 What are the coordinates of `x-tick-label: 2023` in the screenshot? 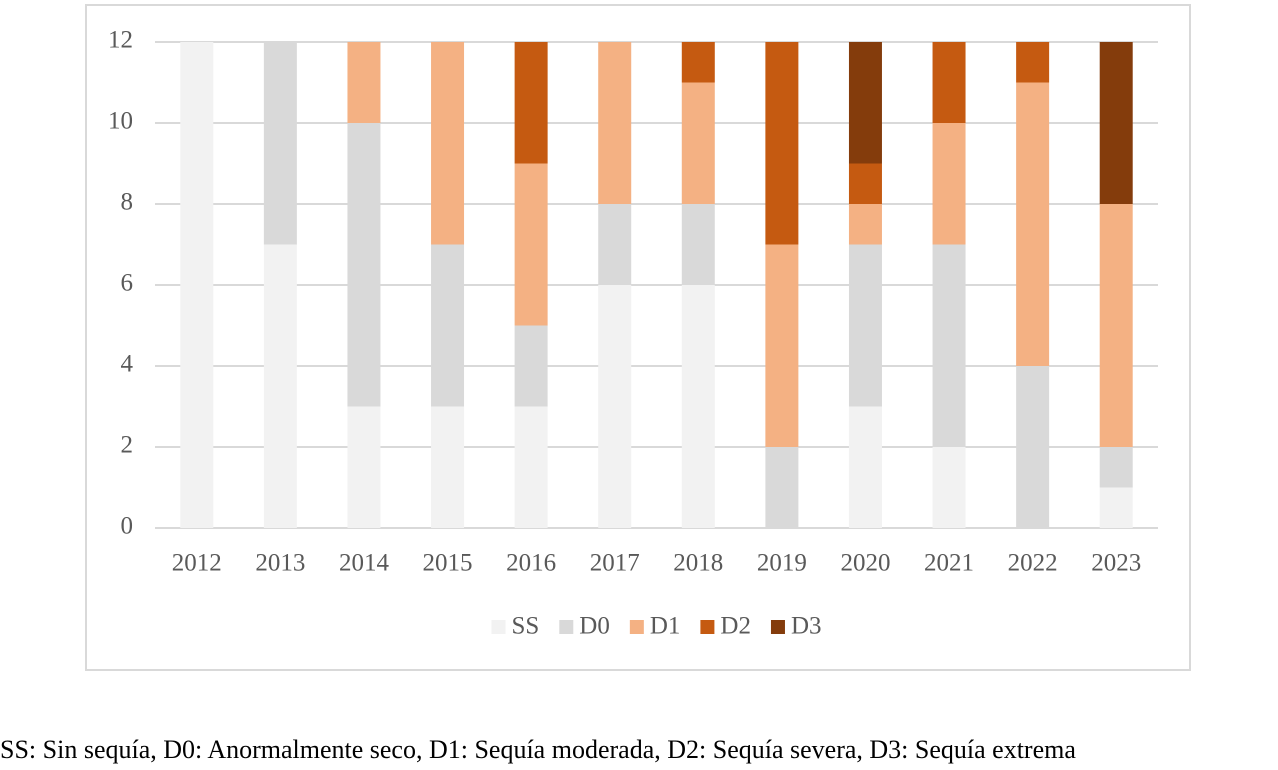 It's located at (1116, 563).